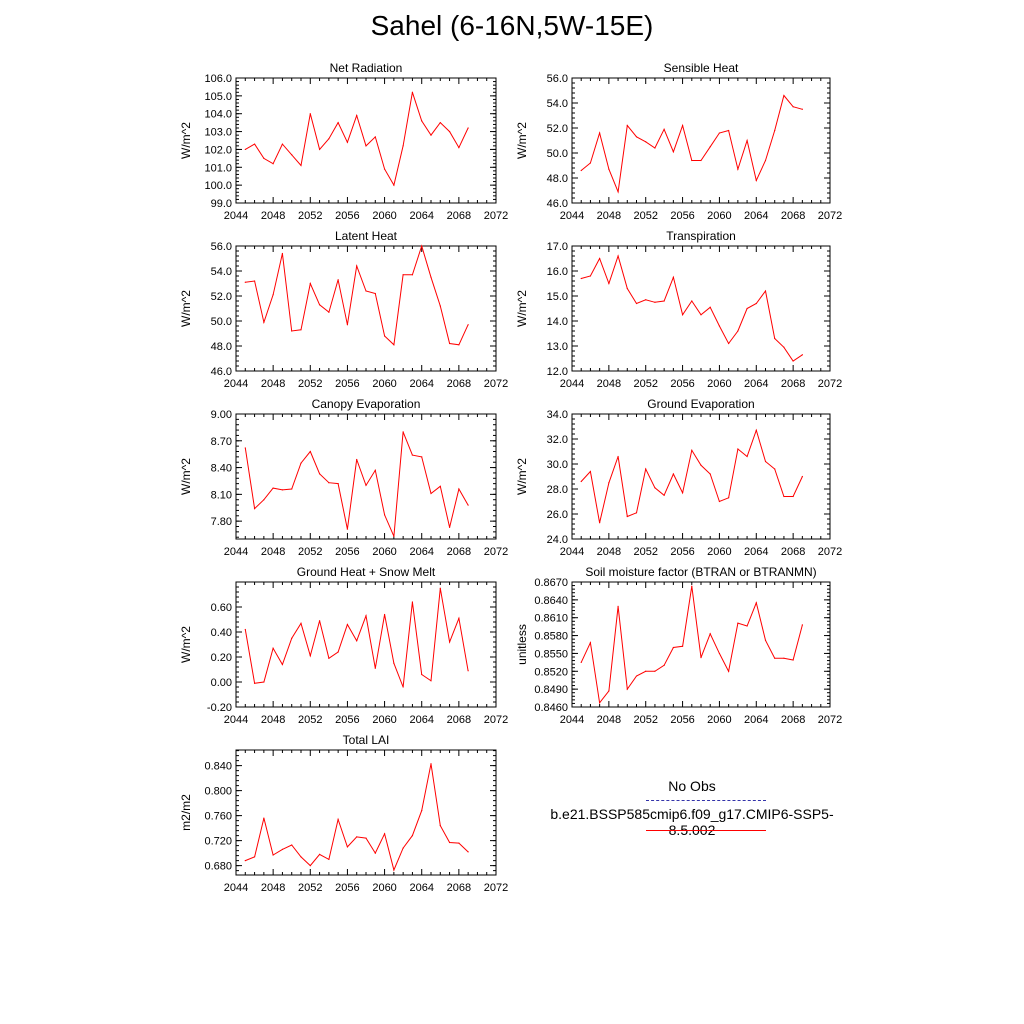 Image resolution: width=1024 pixels, height=1024 pixels. Describe the element at coordinates (551, 690) in the screenshot. I see `y-tick-label: 0.8490` at that location.